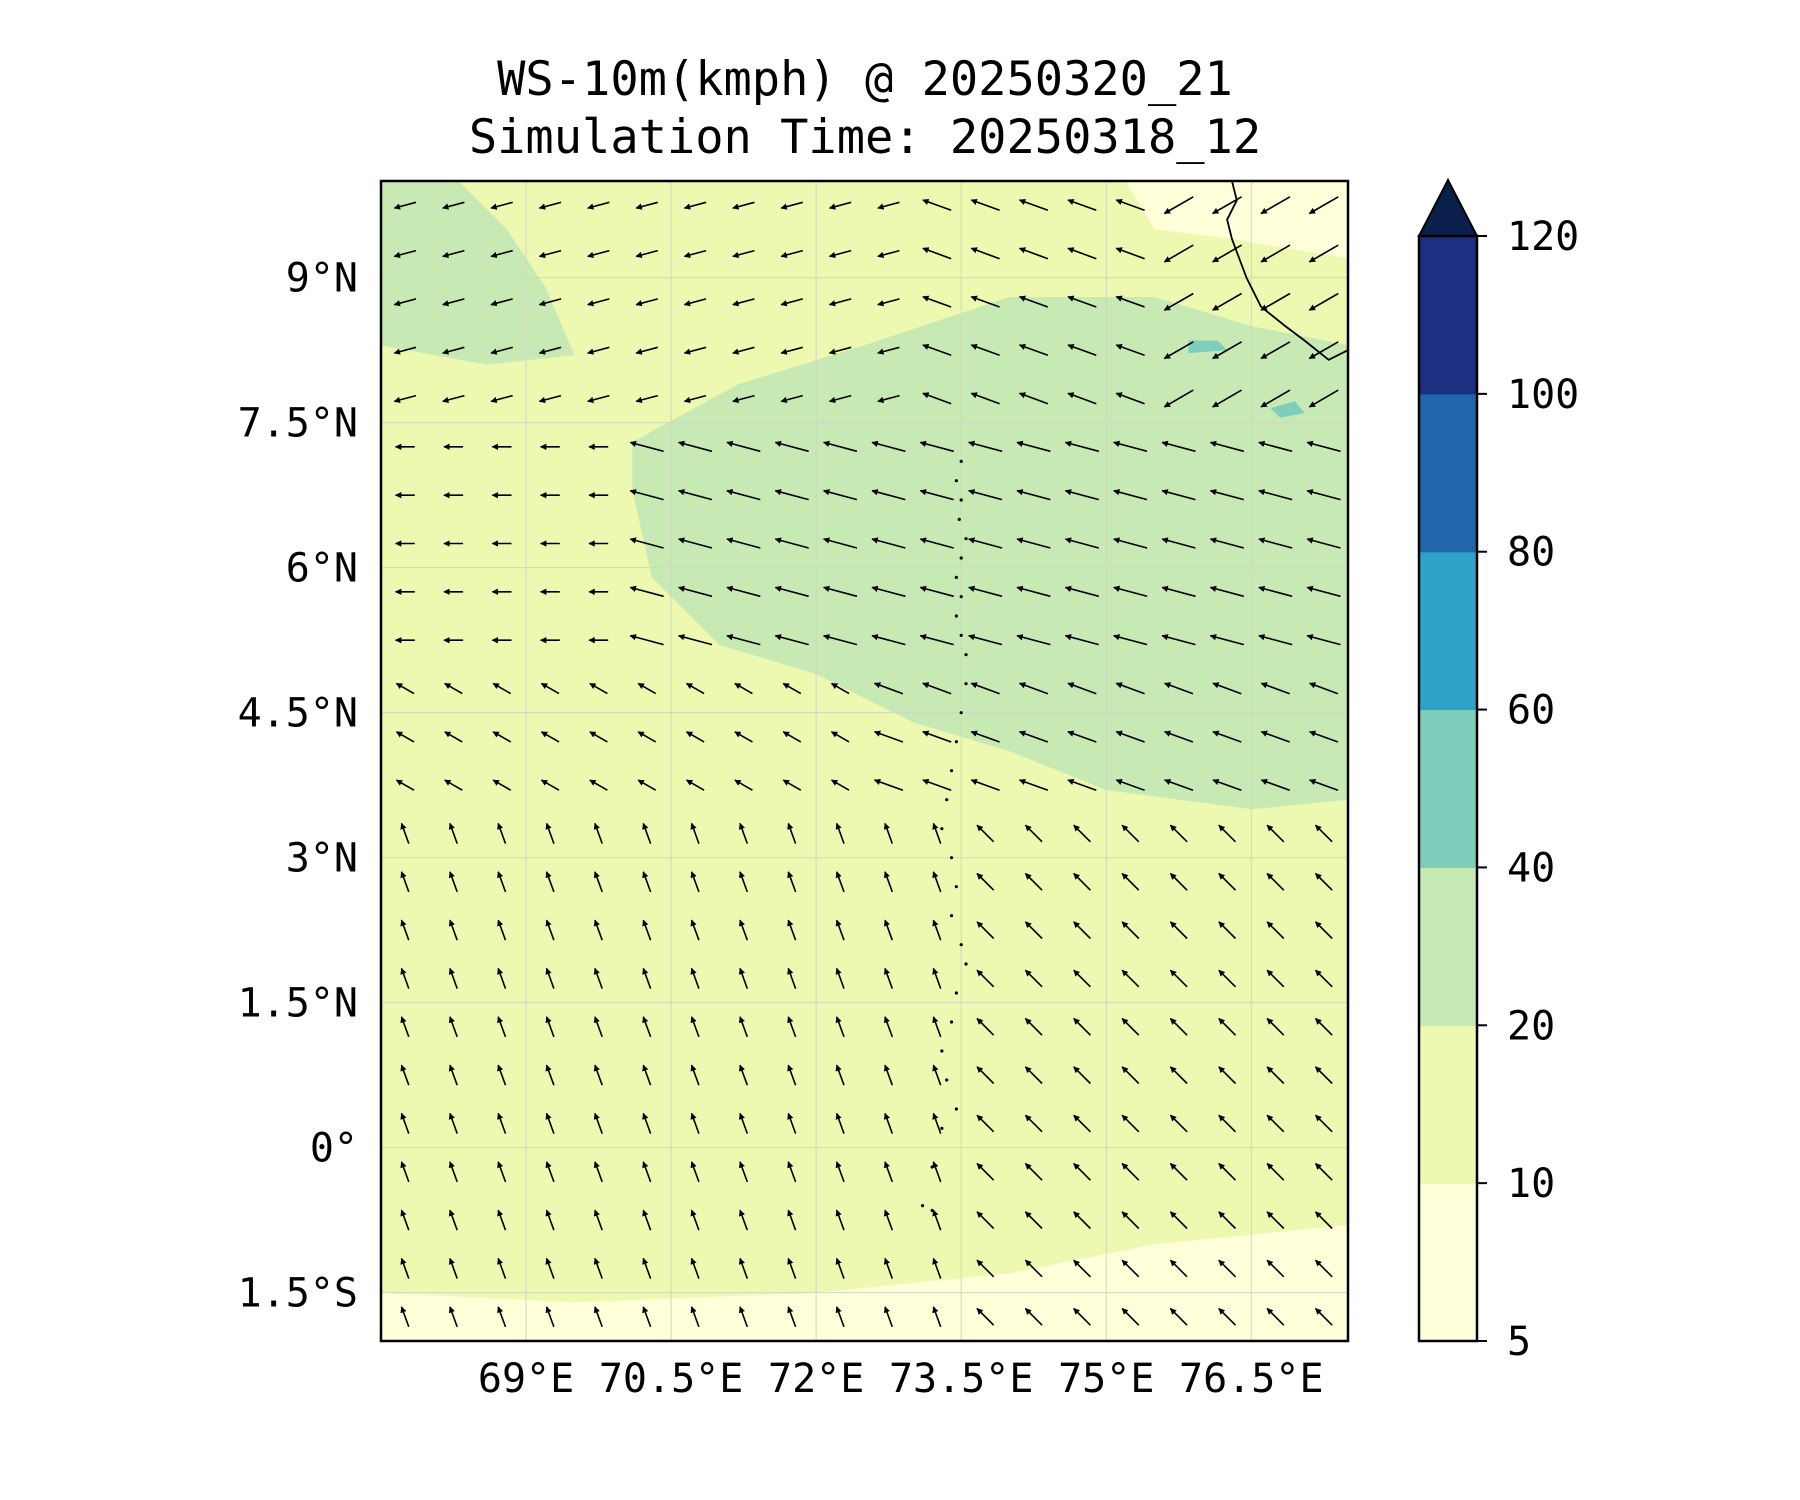  I want to click on colorbar-tick-label: 40, so click(1531, 868).